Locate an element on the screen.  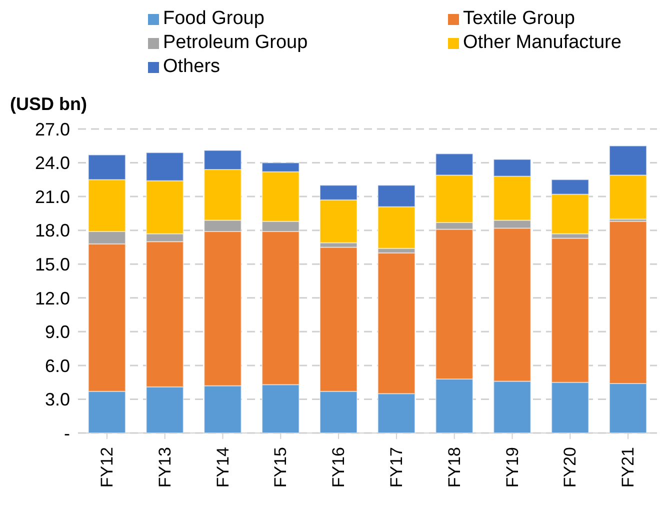
y-tick-label: 21.0 is located at coordinates (52, 196).